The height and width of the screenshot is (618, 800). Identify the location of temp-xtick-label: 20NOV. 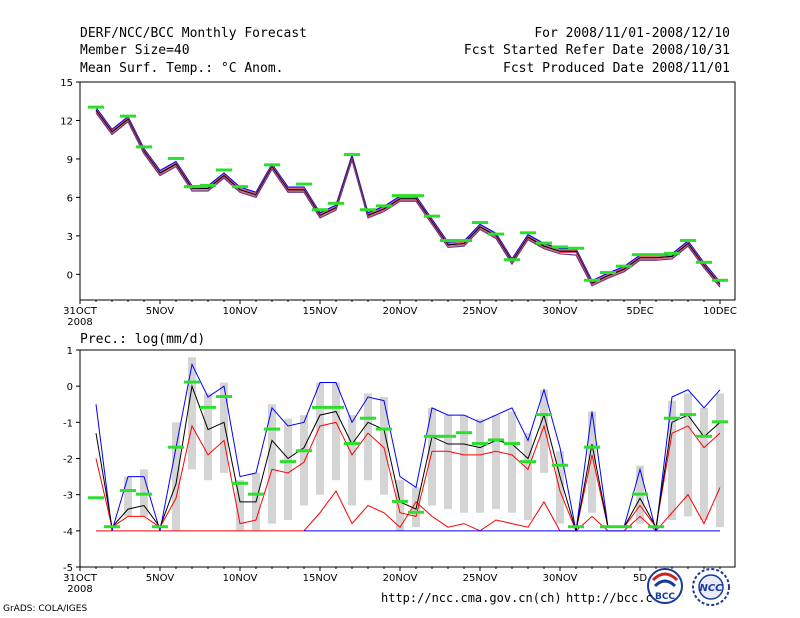
(400, 311).